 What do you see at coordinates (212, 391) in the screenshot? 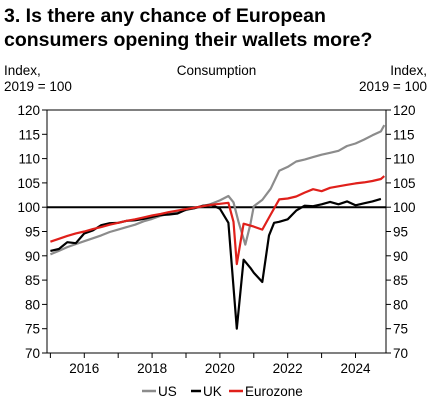
I see `legend-label-uk: UK` at bounding box center [212, 391].